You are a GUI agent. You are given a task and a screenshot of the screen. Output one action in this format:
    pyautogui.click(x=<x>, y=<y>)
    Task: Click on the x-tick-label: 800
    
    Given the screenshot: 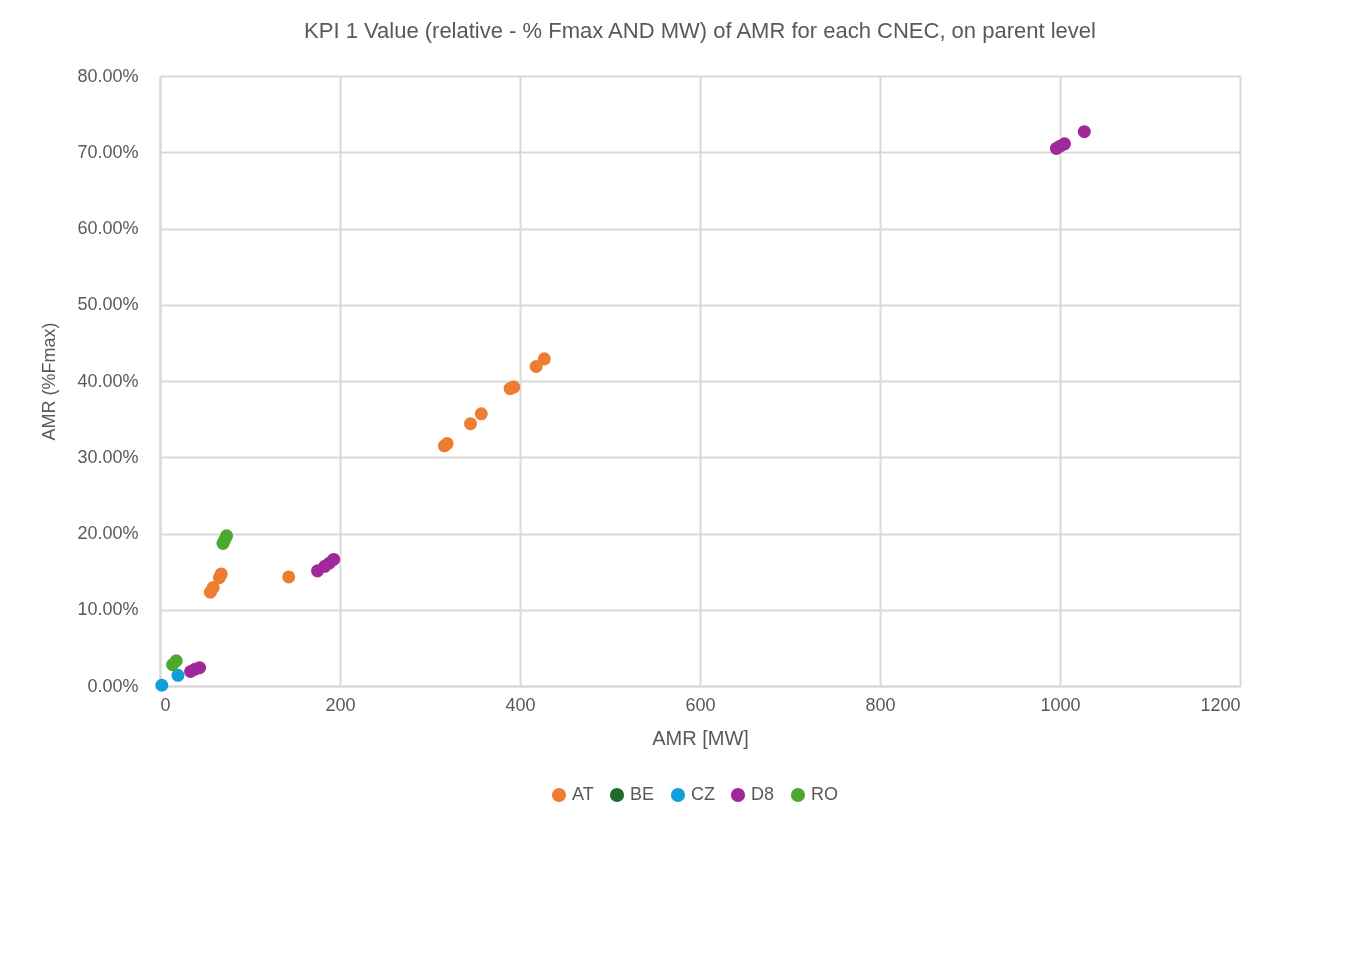 What is the action you would take?
    pyautogui.click(x=880, y=704)
    